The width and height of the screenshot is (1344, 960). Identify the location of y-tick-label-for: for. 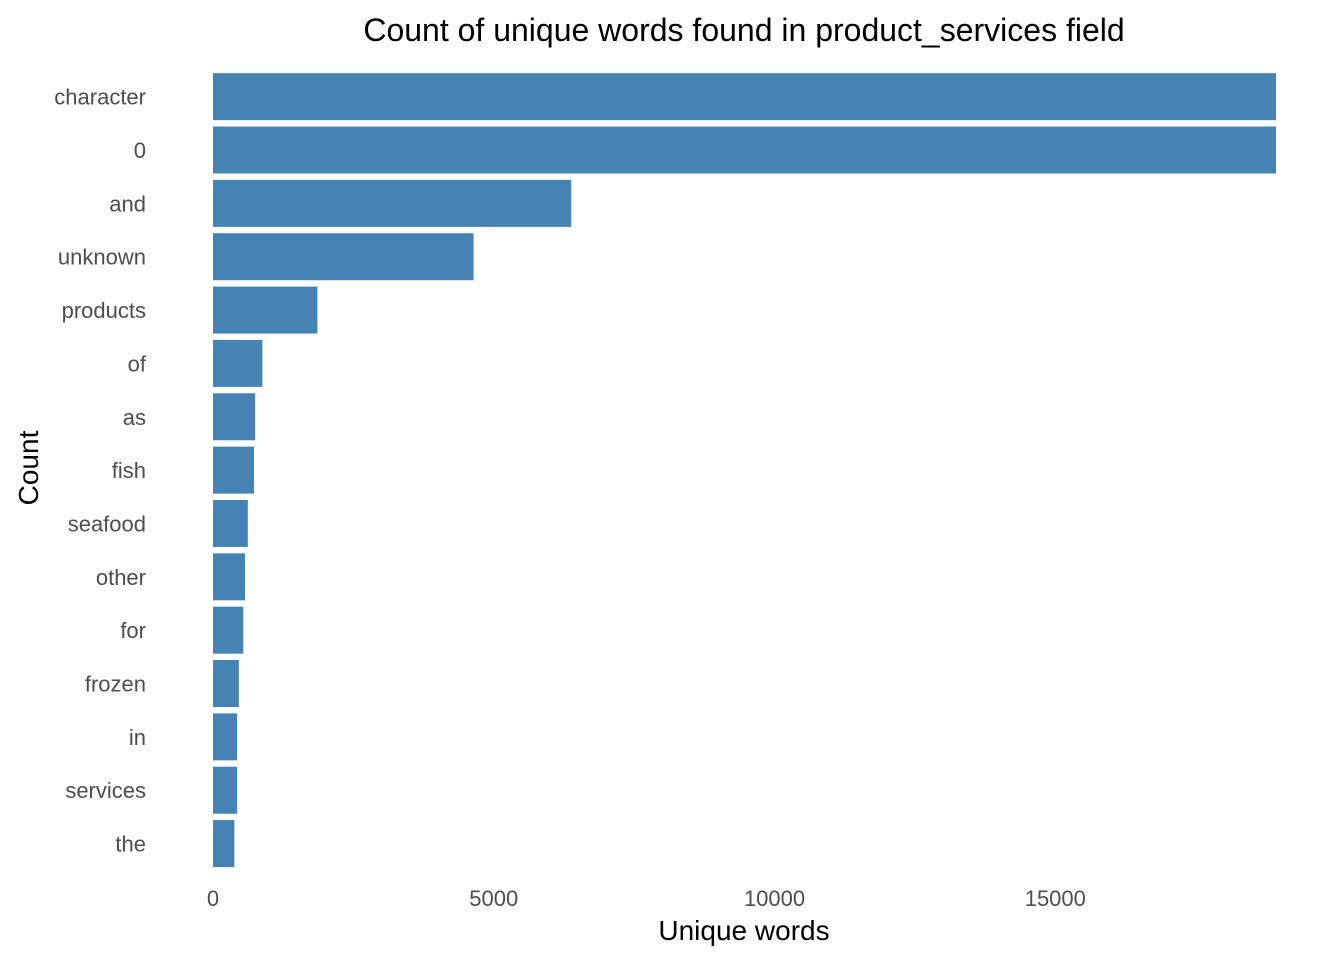
(133, 630).